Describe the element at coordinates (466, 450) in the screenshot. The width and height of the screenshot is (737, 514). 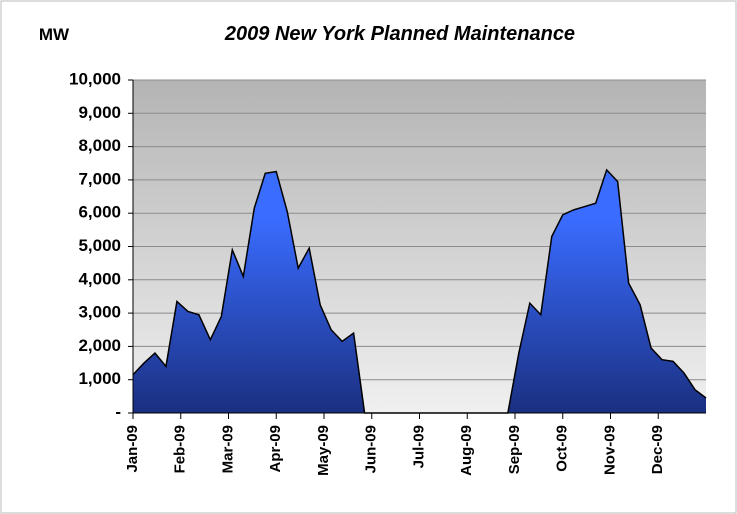
I see `x-tick-label: Aug-09` at that location.